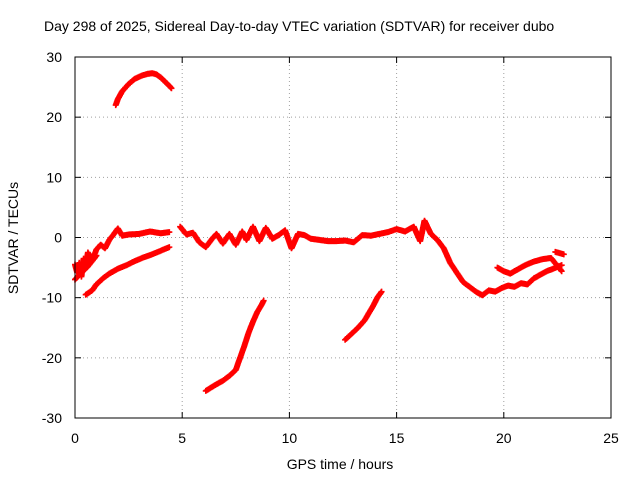  Describe the element at coordinates (75, 438) in the screenshot. I see `x-tick-label: 0` at that location.